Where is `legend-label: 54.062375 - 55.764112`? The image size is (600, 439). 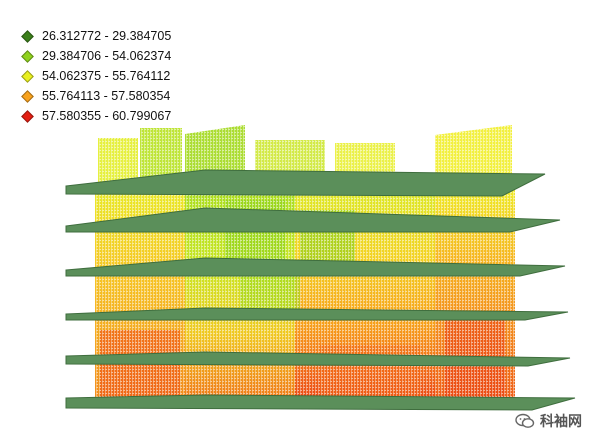
legend-label: 54.062375 - 55.764112 is located at coordinates (106, 76).